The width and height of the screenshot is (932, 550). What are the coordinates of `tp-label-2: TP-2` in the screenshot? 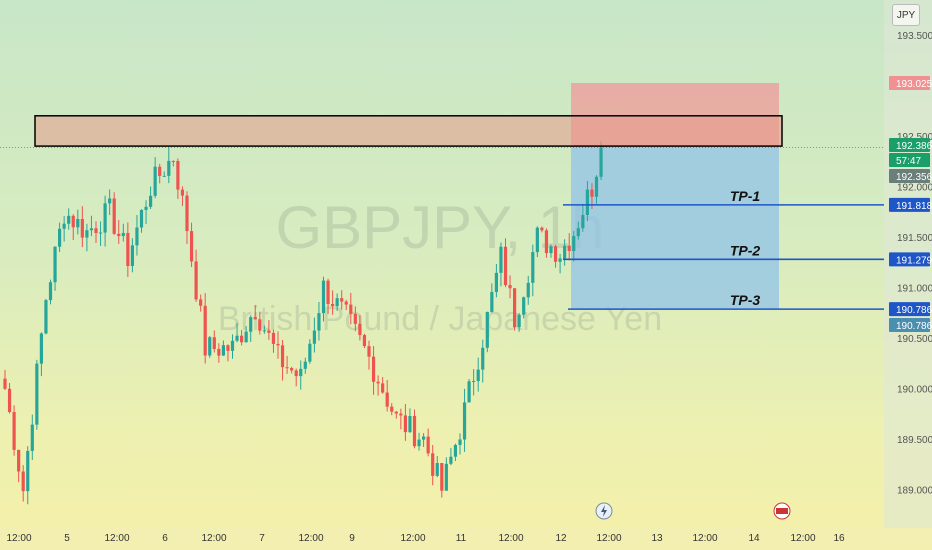 It's located at (745, 250).